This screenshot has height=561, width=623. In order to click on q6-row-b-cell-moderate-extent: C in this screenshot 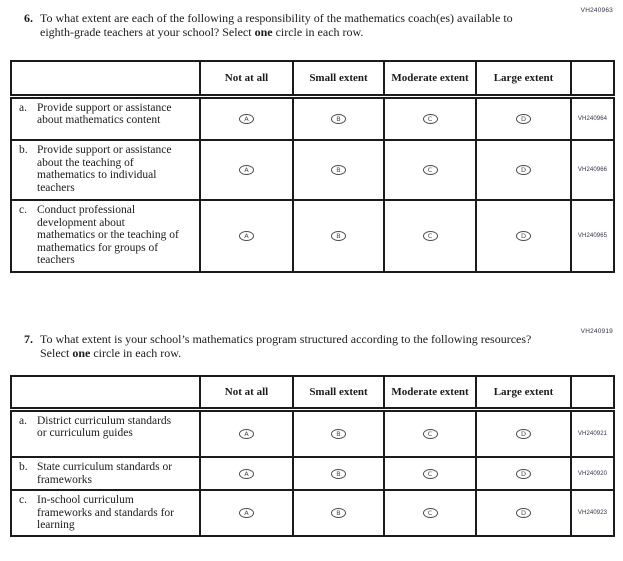, I will do `click(430, 170)`.